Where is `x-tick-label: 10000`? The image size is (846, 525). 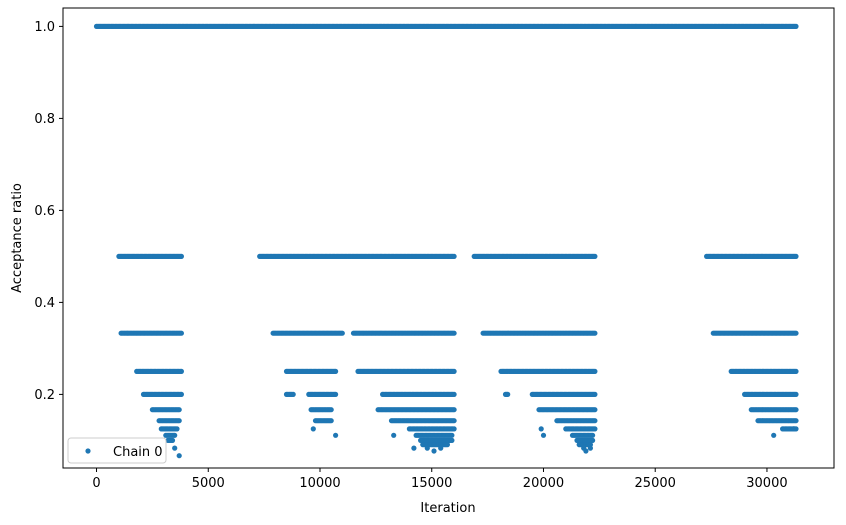
x-tick-label: 10000 is located at coordinates (319, 483).